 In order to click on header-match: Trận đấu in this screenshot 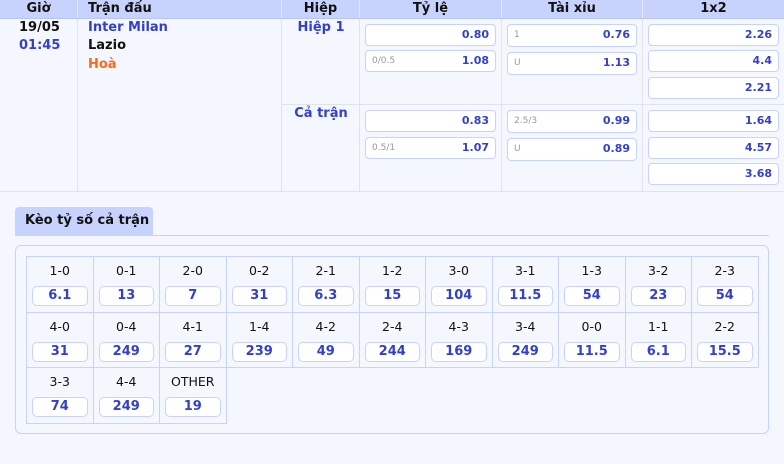, I will do `click(180, 9)`.